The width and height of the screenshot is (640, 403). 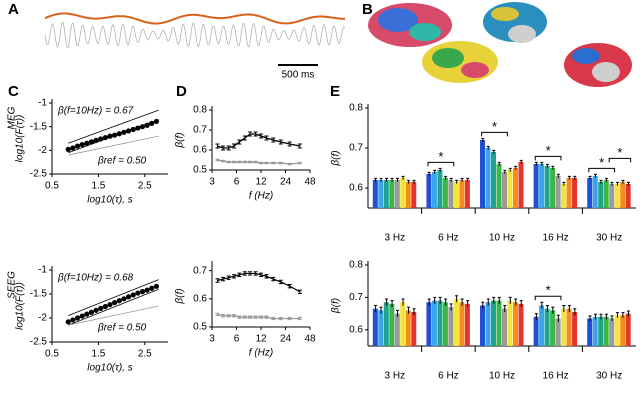 What do you see at coordinates (367, 9) in the screenshot?
I see `panel-label: B` at bounding box center [367, 9].